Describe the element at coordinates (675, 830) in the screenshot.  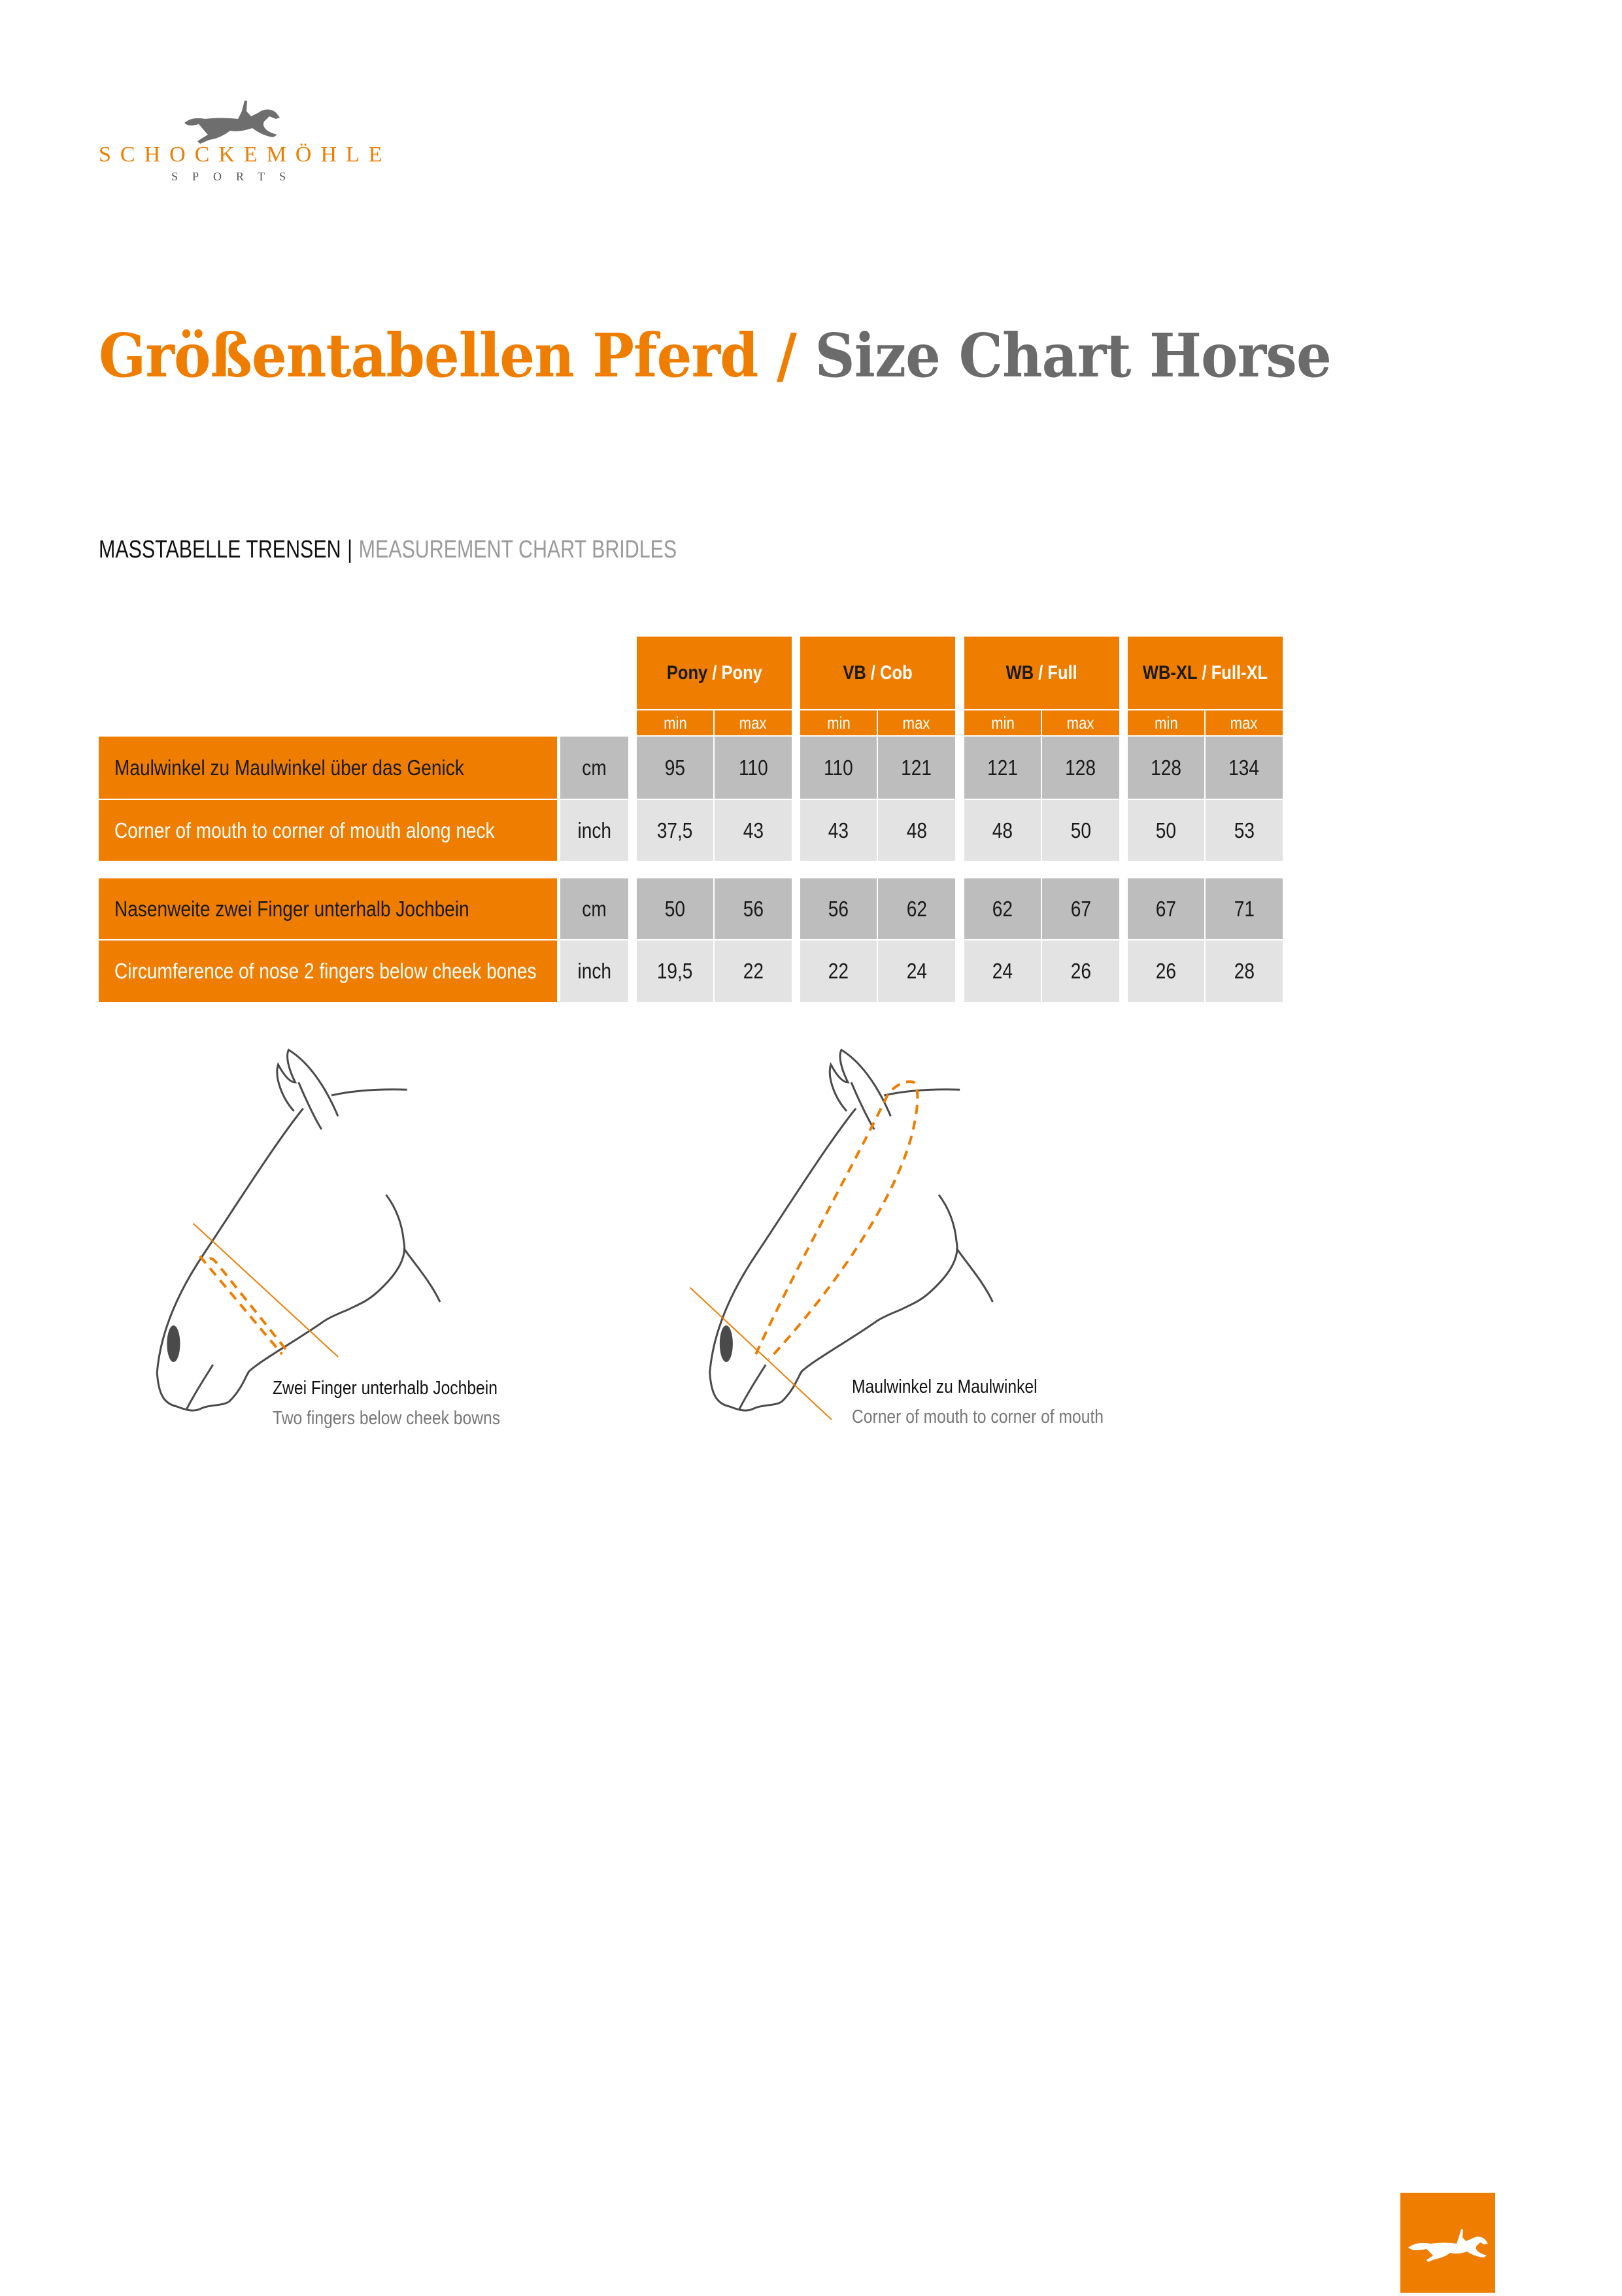
I see `value-cell-text: 37,5` at that location.